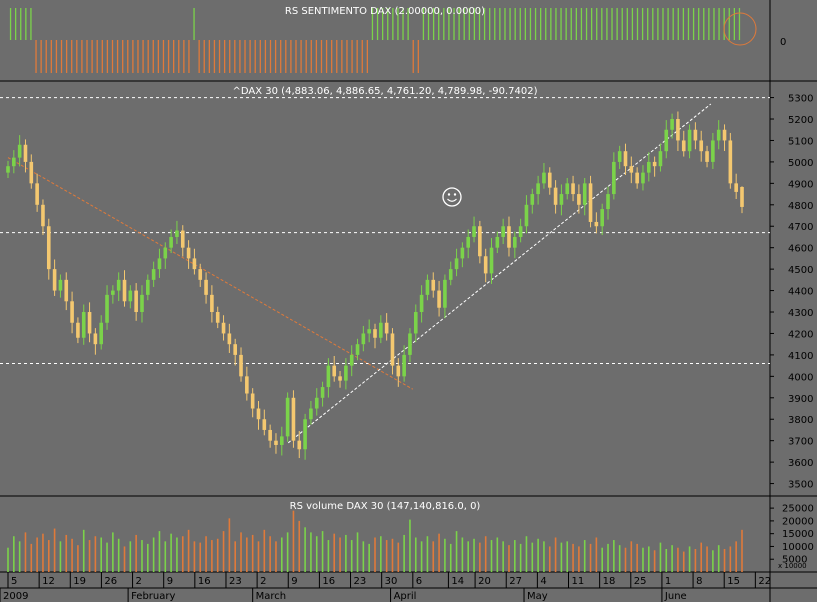 The width and height of the screenshot is (817, 602). Describe the element at coordinates (457, 581) in the screenshot. I see `x-tick-label: 14` at that location.